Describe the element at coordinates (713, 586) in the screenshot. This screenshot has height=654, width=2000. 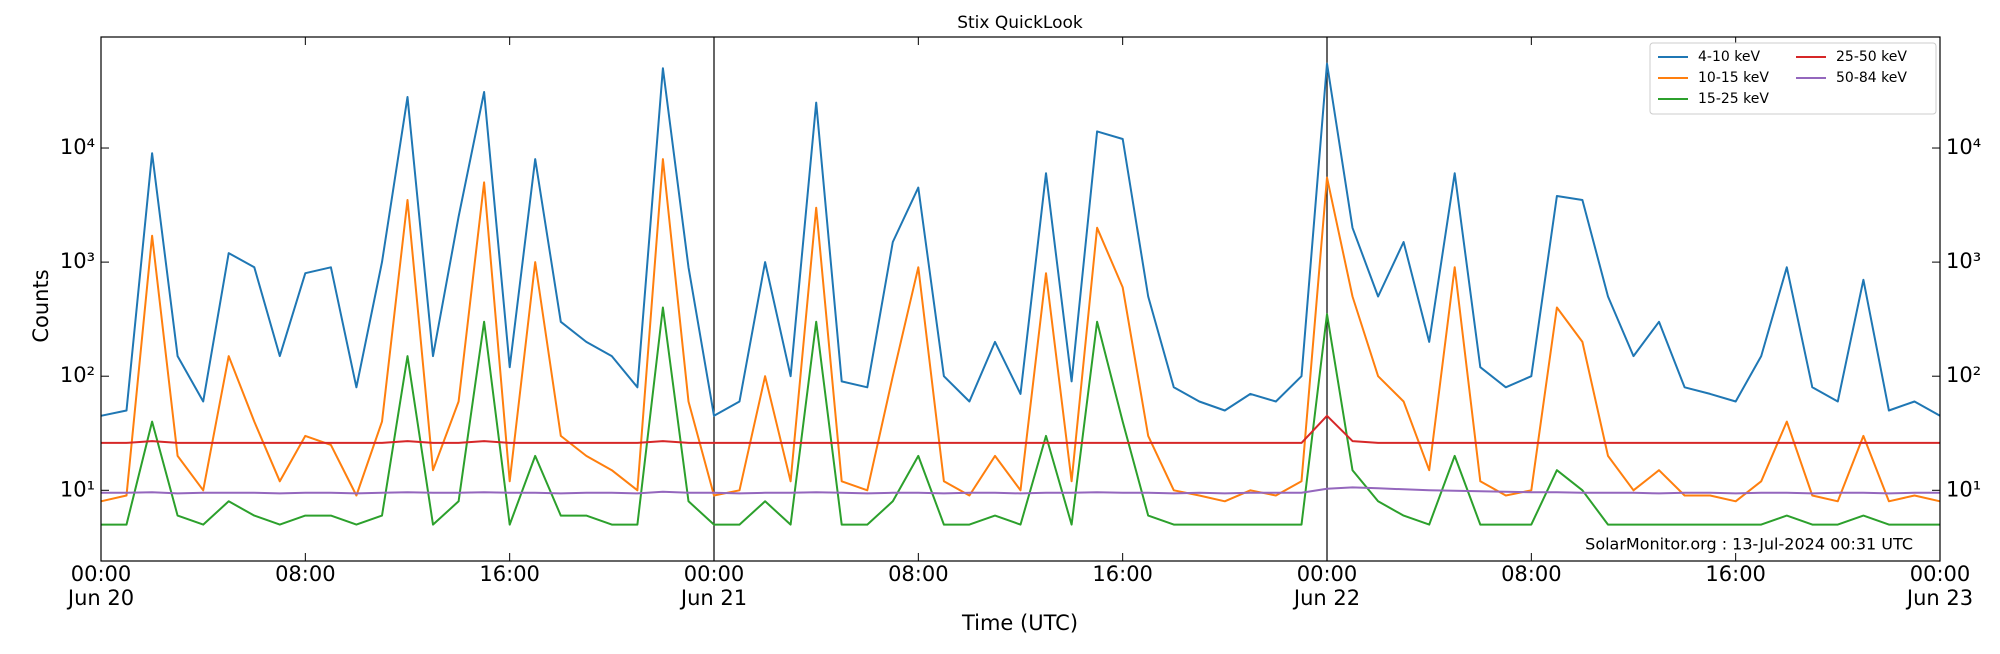
I see `x-tick-label: 00:00 Jun 21` at that location.